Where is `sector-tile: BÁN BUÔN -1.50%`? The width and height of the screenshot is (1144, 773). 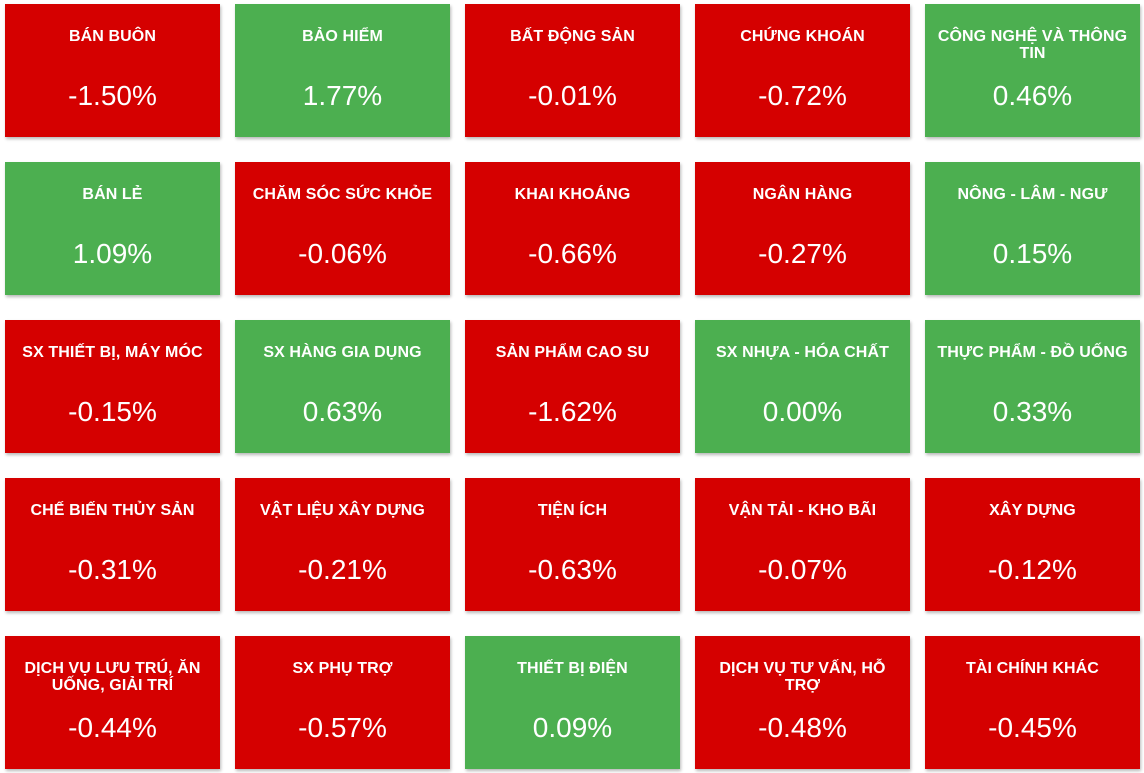 sector-tile: BÁN BUÔN -1.50% is located at coordinates (112, 70).